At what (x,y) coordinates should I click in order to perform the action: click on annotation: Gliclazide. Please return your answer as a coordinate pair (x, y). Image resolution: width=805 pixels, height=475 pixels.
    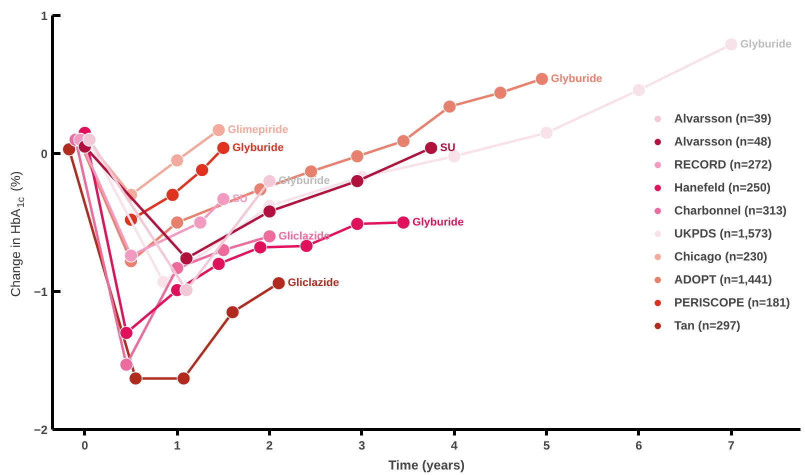
    Looking at the image, I should click on (314, 283).